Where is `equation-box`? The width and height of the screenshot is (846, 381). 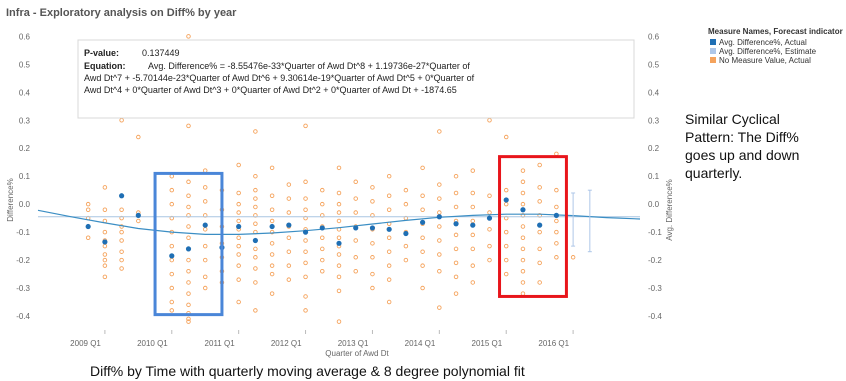 equation-box is located at coordinates (356, 79).